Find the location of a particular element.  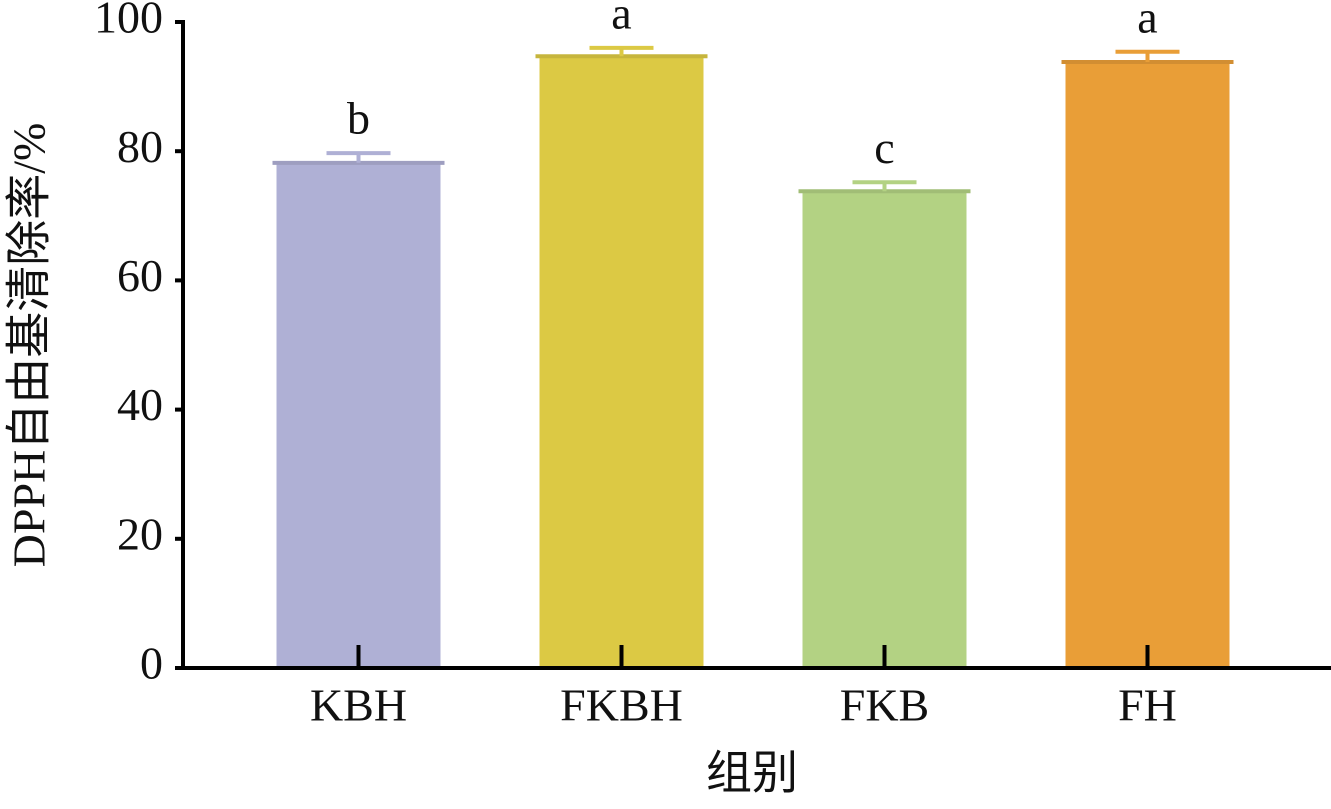

y-axis-label: DPPH自由基清除率/% is located at coordinates (29, 345).